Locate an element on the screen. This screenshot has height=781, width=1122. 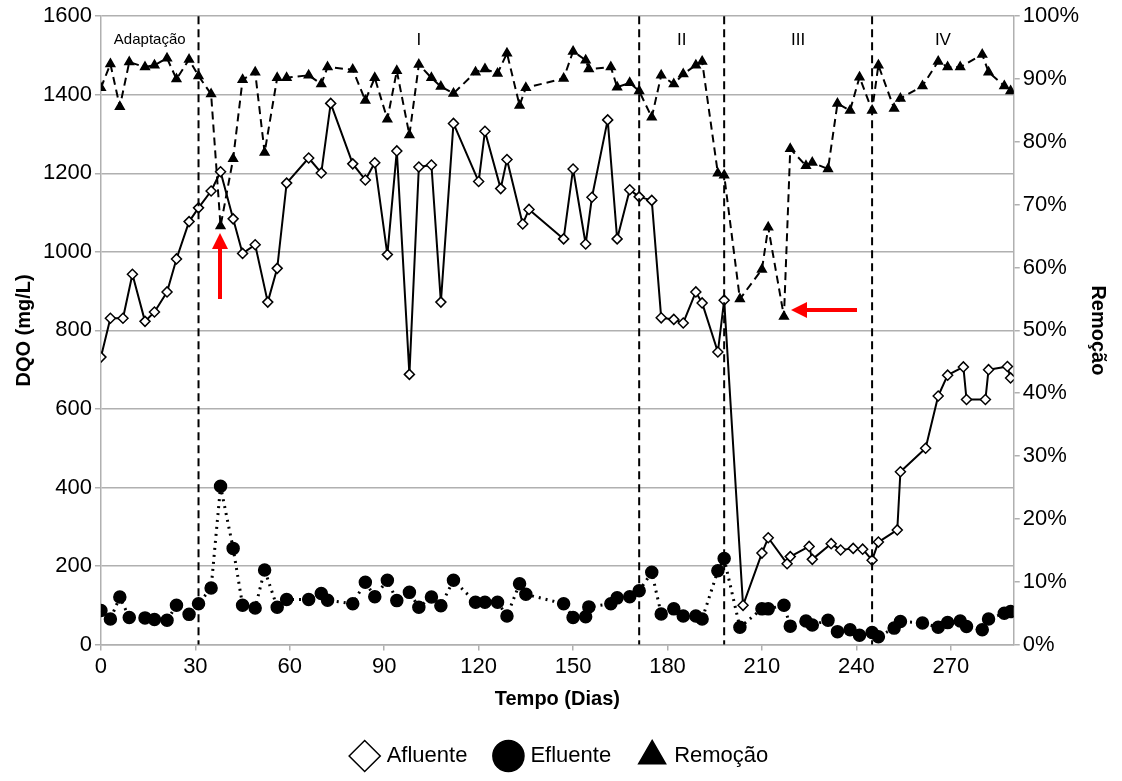
x-tick-label: 150 is located at coordinates (573, 665).